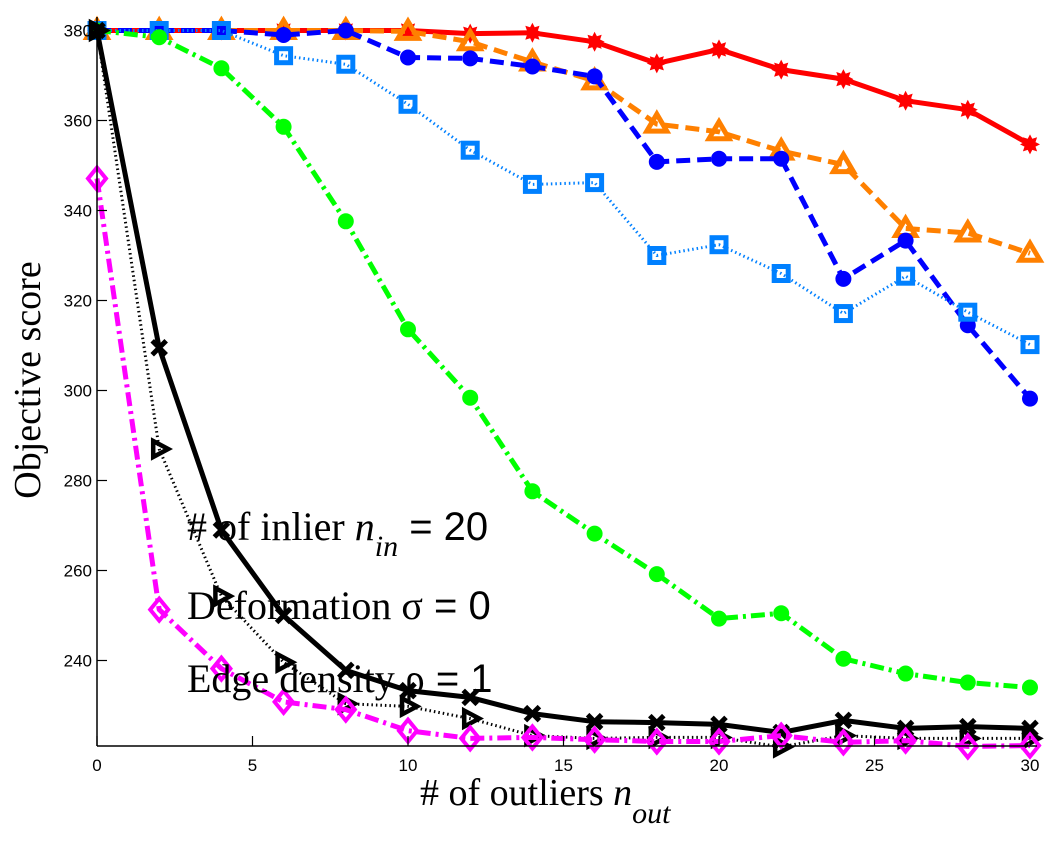 The width and height of the screenshot is (1047, 843). What do you see at coordinates (1030, 765) in the screenshot?
I see `x-tick-label: 30` at bounding box center [1030, 765].